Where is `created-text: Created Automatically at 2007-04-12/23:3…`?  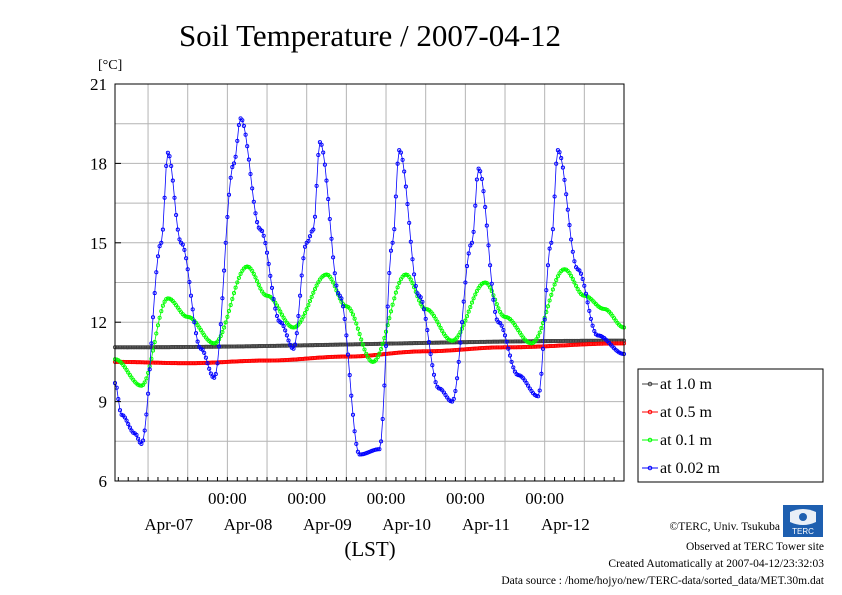 created-text: Created Automatically at 2007-04-12/23:3… is located at coordinates (716, 564).